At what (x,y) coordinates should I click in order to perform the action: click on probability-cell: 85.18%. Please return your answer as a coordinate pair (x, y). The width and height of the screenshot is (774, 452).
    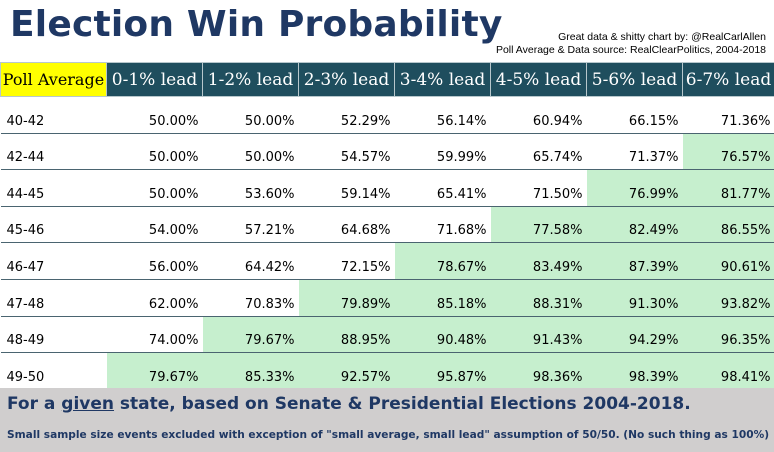
    Looking at the image, I should click on (442, 298).